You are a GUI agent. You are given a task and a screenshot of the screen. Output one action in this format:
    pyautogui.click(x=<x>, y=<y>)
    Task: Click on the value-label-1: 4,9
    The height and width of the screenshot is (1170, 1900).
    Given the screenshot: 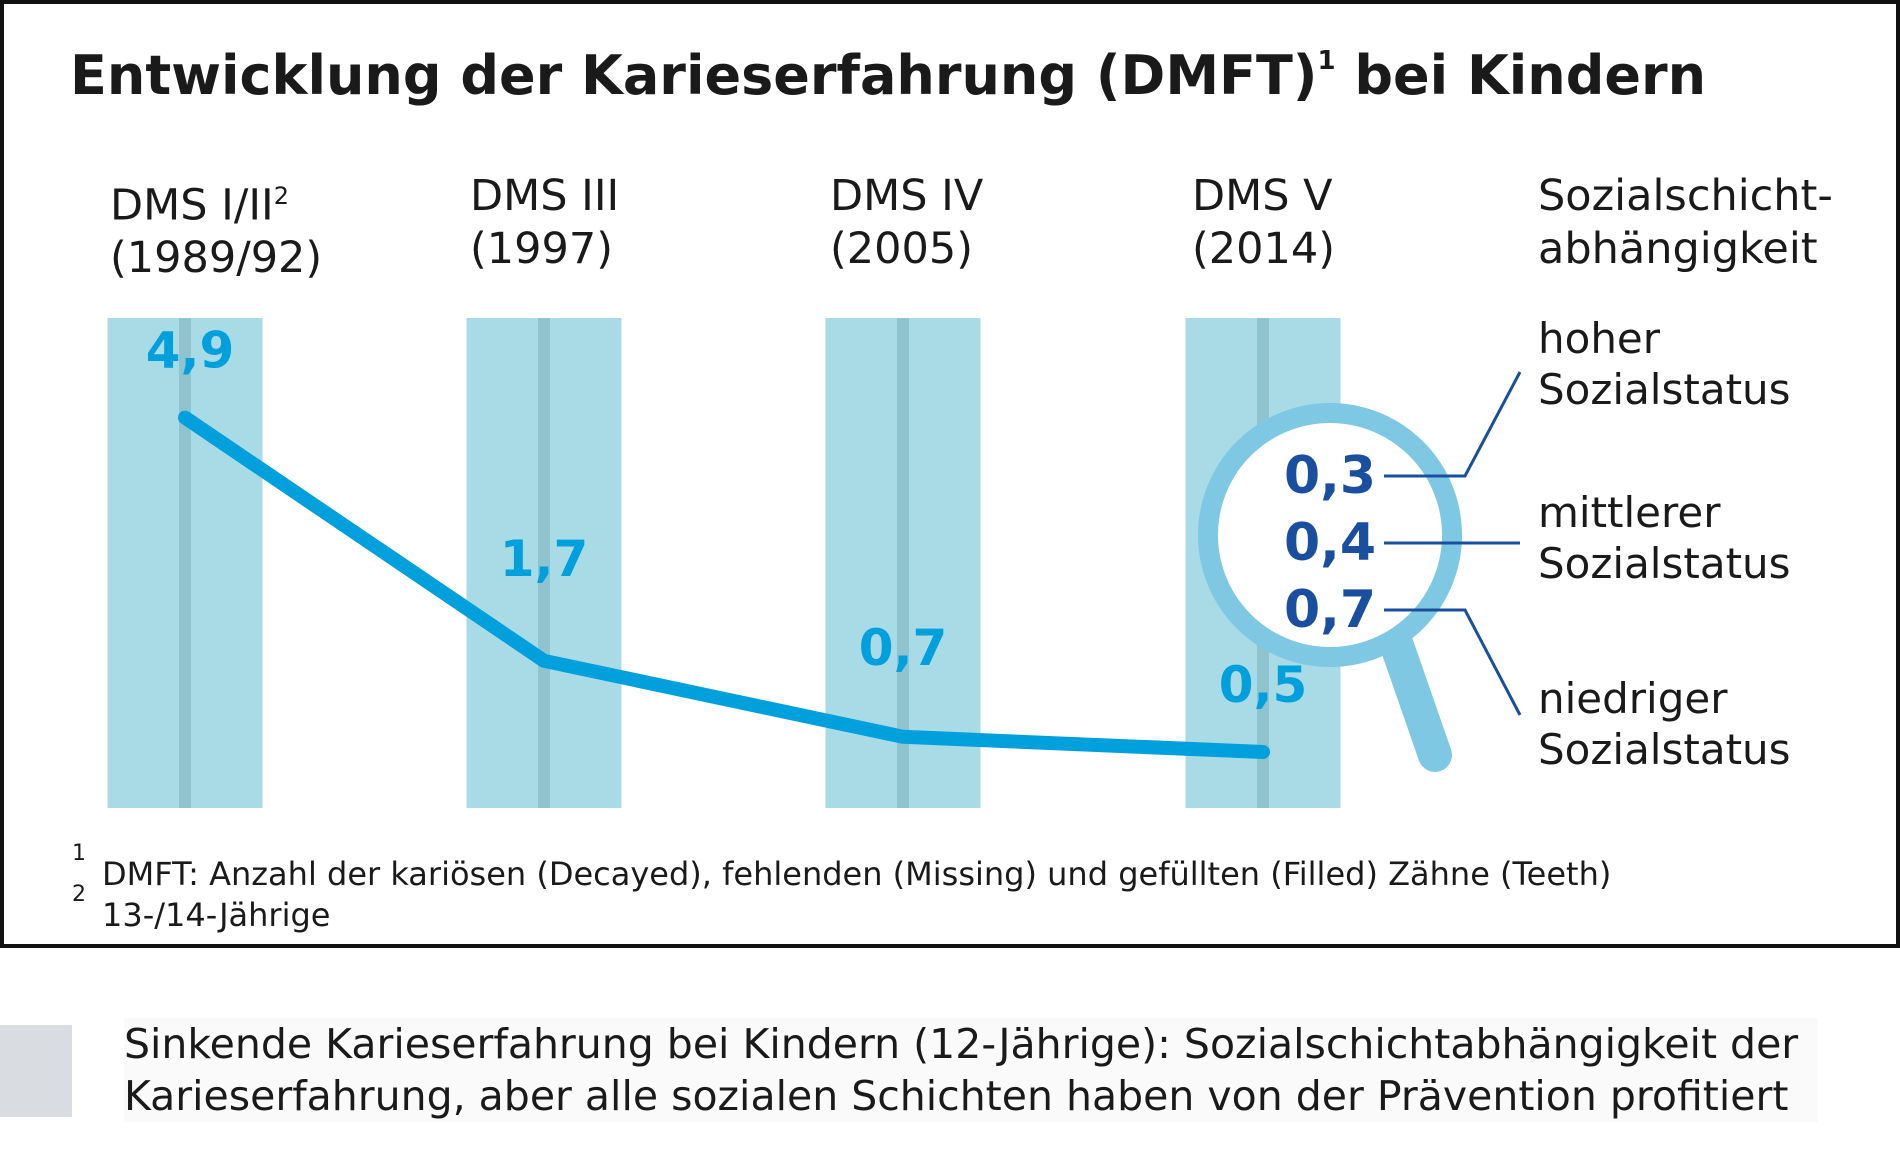 What is the action you would take?
    pyautogui.click(x=190, y=351)
    